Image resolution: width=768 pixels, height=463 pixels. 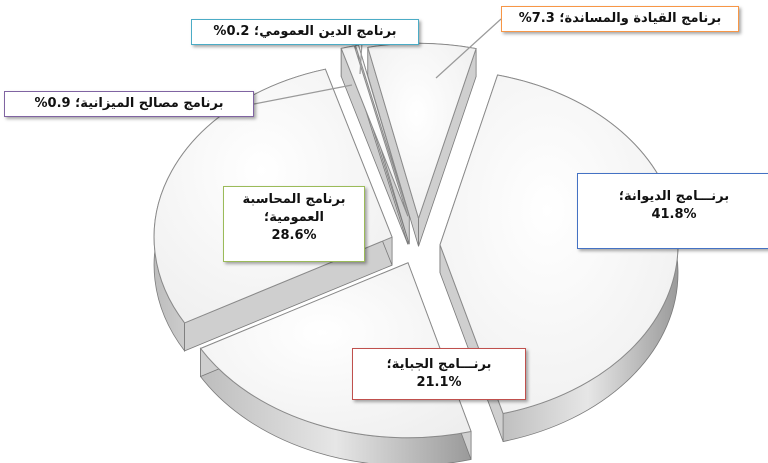 What do you see at coordinates (294, 235) in the screenshot?
I see `slice-value-muhasaba: 28.6%` at bounding box center [294, 235].